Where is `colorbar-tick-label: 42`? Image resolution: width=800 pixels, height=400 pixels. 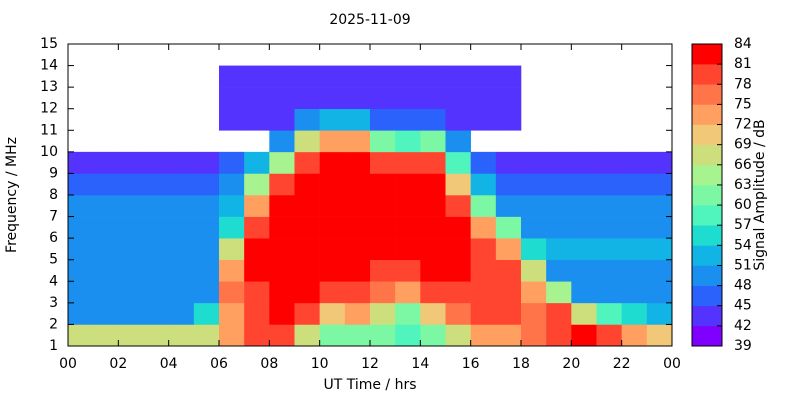 colorbar-tick-label: 42 is located at coordinates (743, 326).